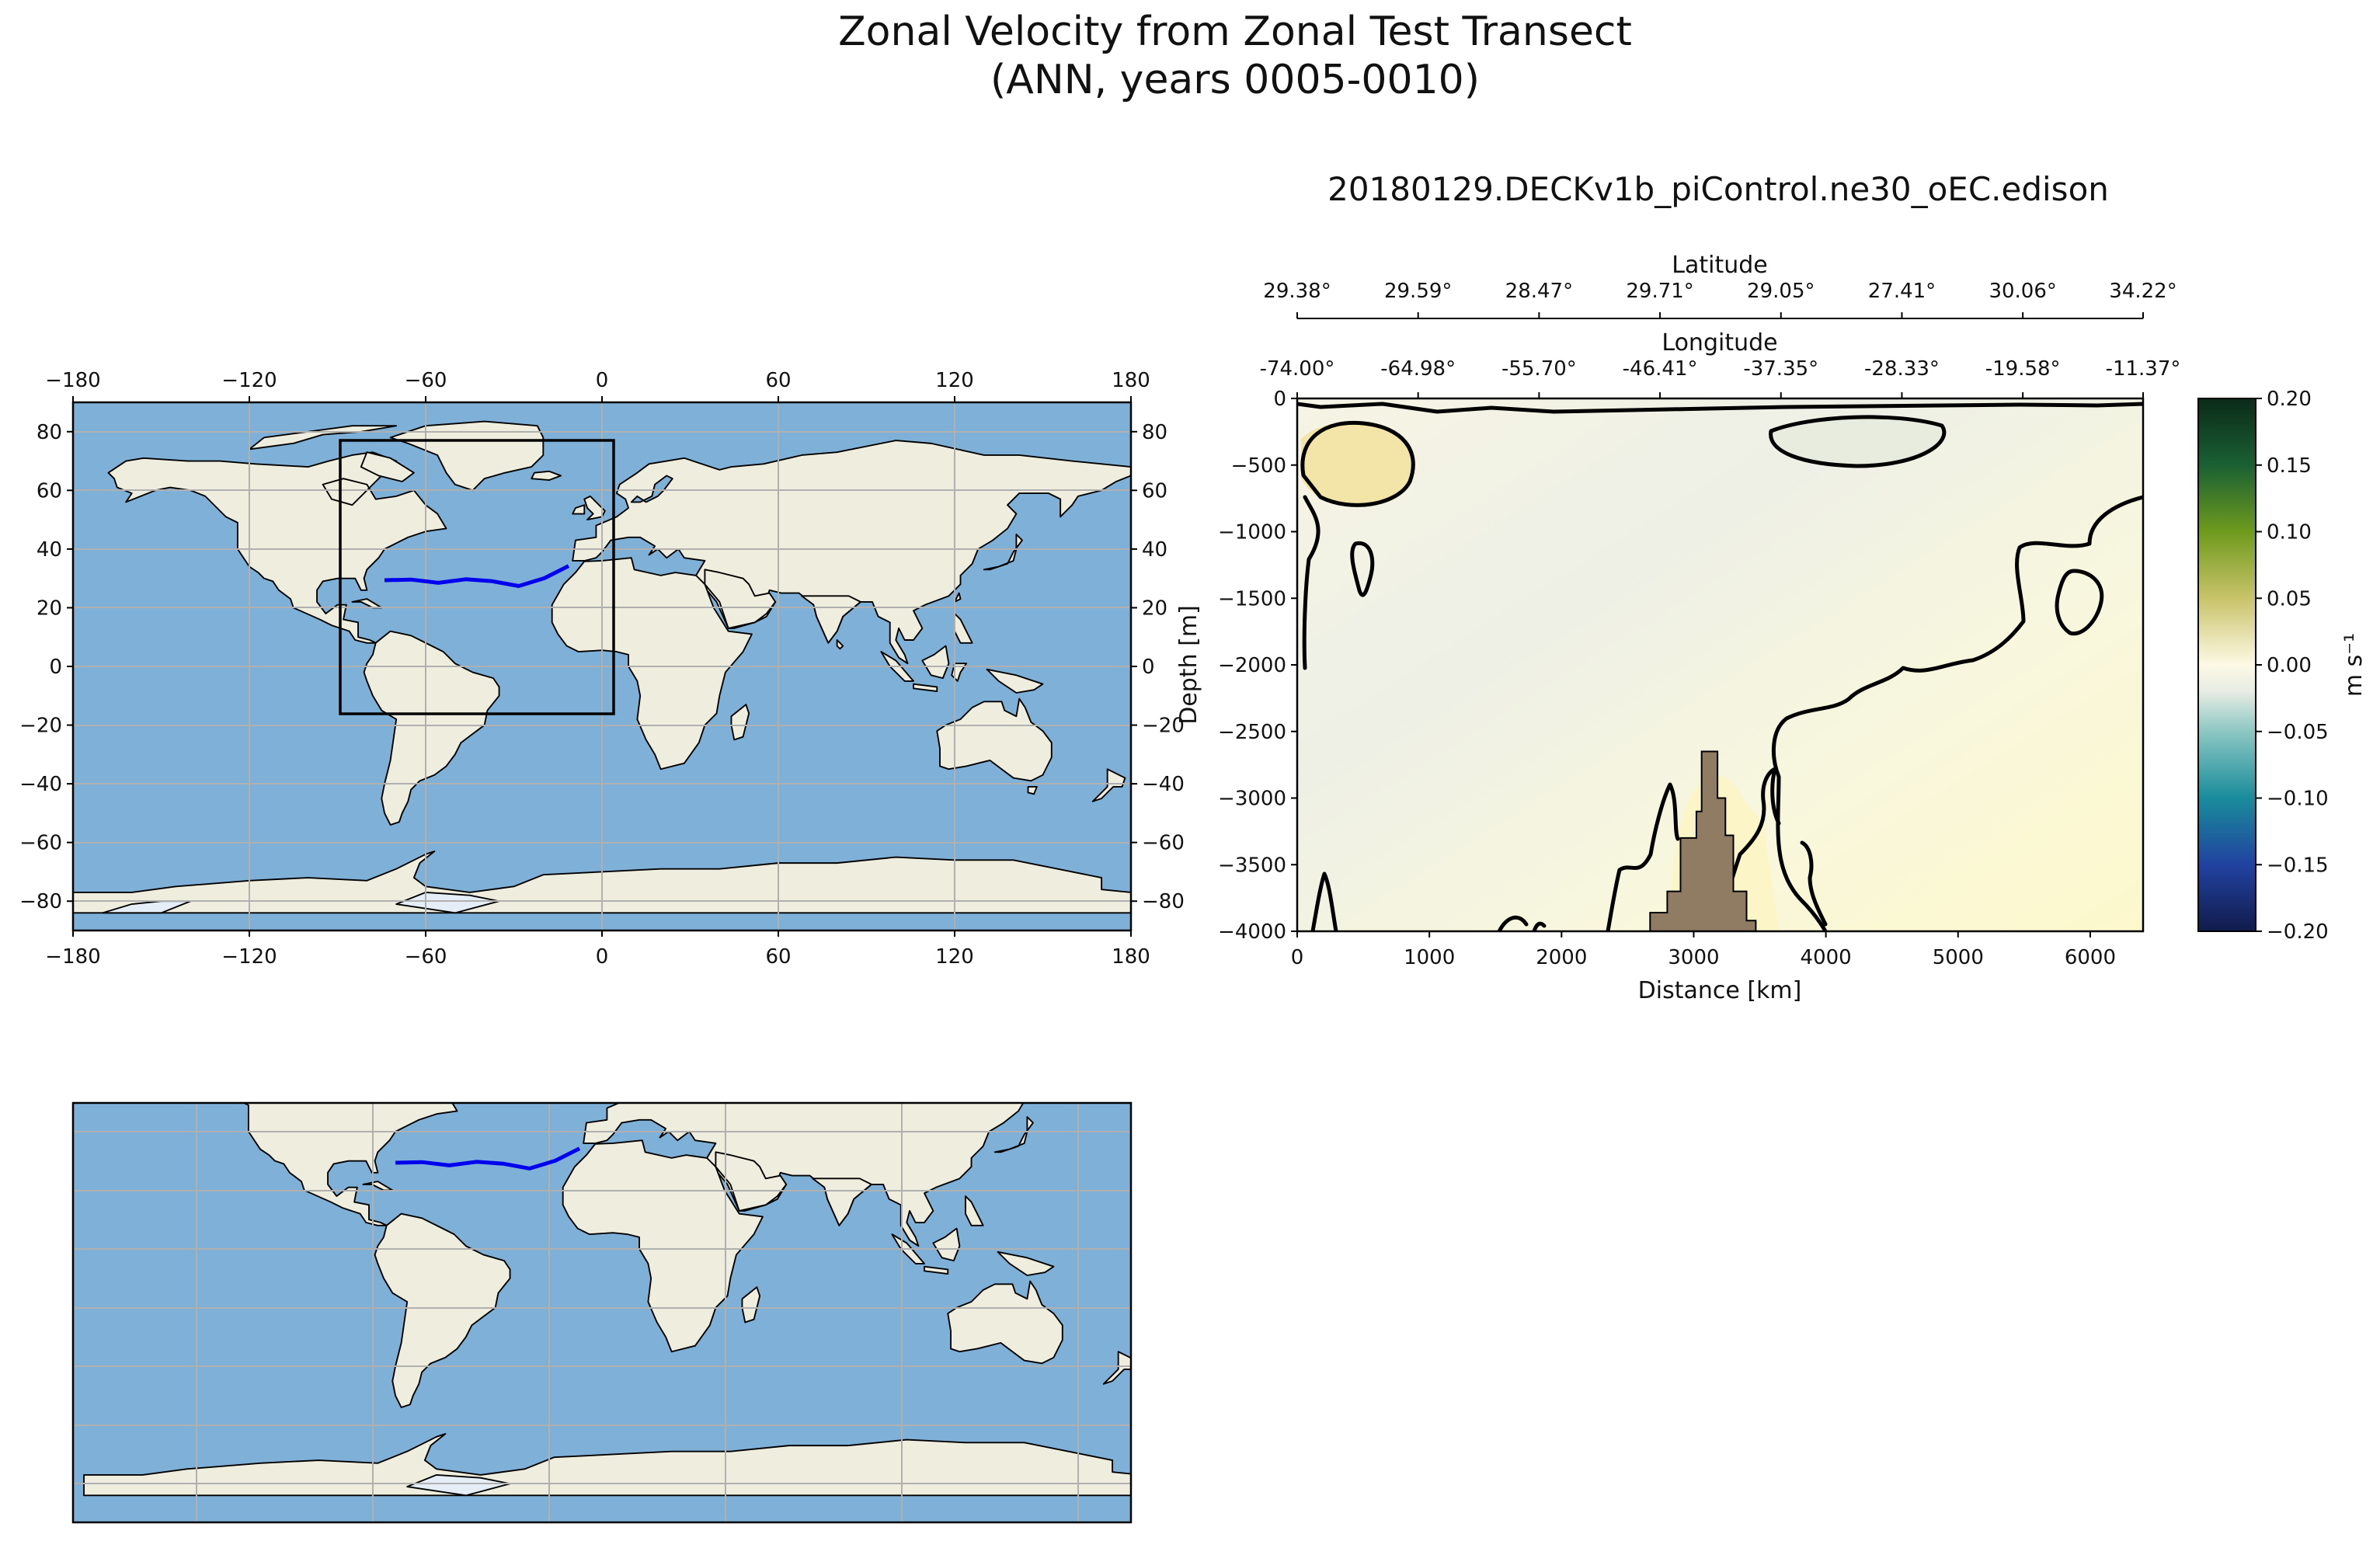  What do you see at coordinates (2354, 665) in the screenshot?
I see `colorbar-label: m s⁻¹` at bounding box center [2354, 665].